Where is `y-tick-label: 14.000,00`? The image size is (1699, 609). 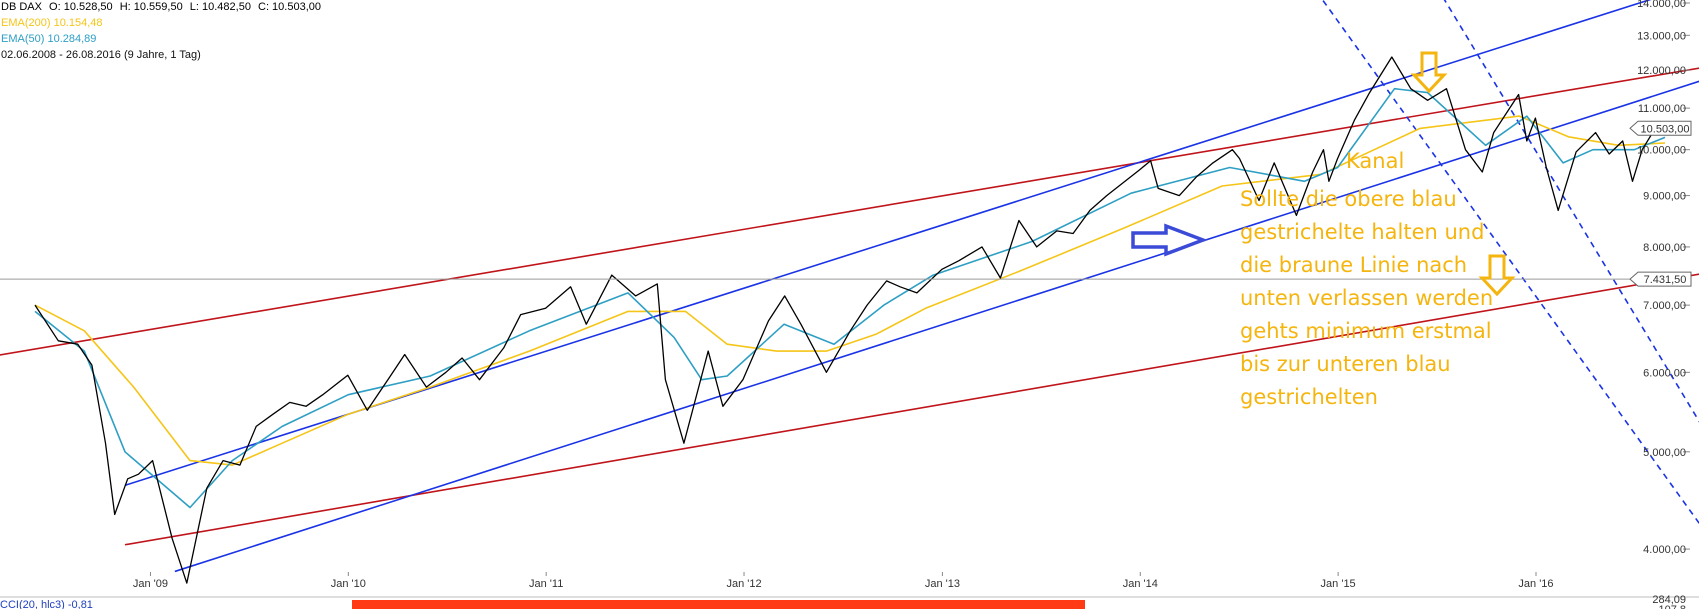
y-tick-label: 14.000,00 is located at coordinates (1661, 5).